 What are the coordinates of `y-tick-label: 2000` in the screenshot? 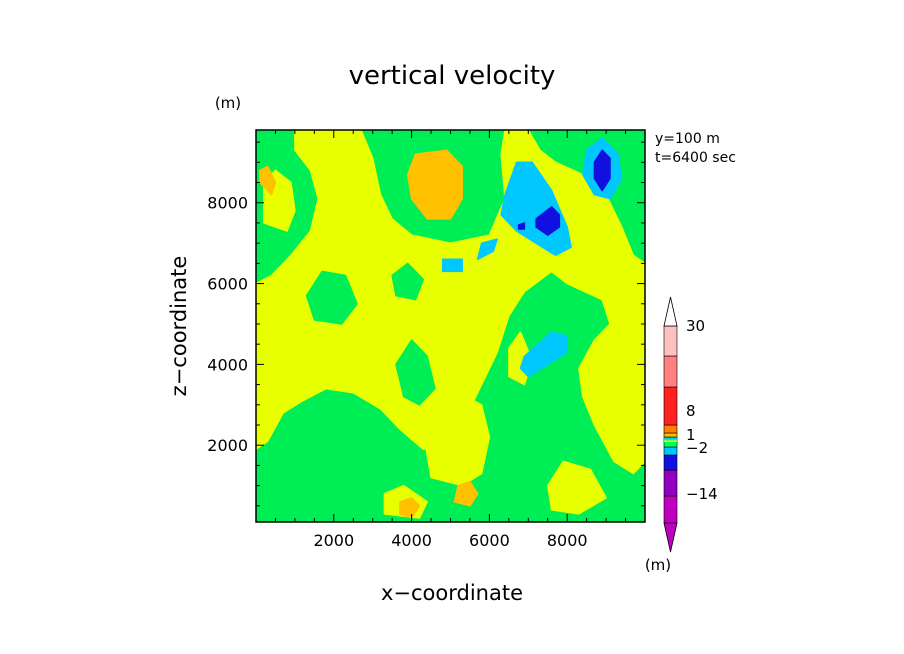 It's located at (227, 445).